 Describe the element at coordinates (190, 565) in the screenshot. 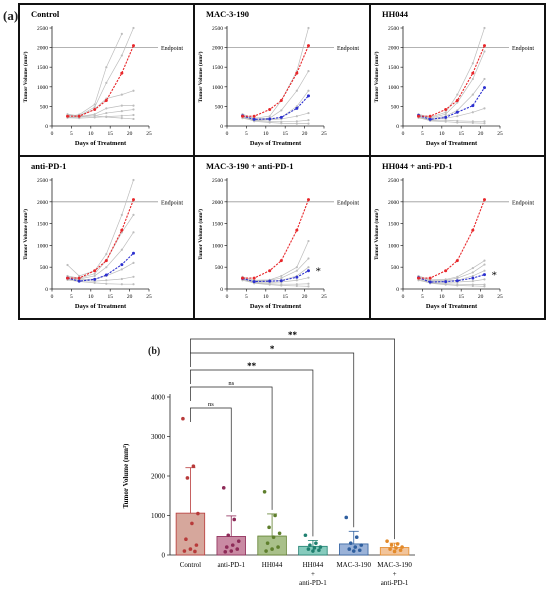

I see `bar-category-label: Control` at that location.